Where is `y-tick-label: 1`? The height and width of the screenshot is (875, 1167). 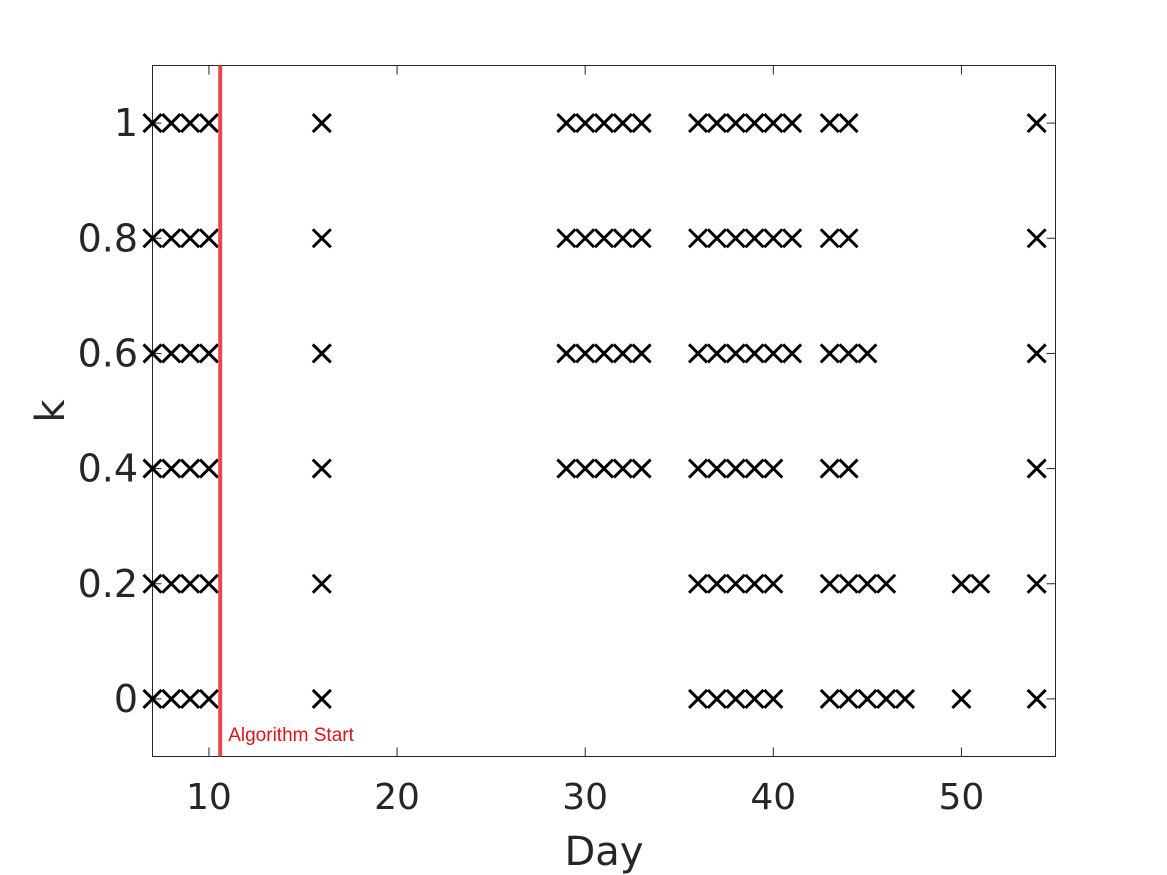 y-tick-label: 1 is located at coordinates (126, 123).